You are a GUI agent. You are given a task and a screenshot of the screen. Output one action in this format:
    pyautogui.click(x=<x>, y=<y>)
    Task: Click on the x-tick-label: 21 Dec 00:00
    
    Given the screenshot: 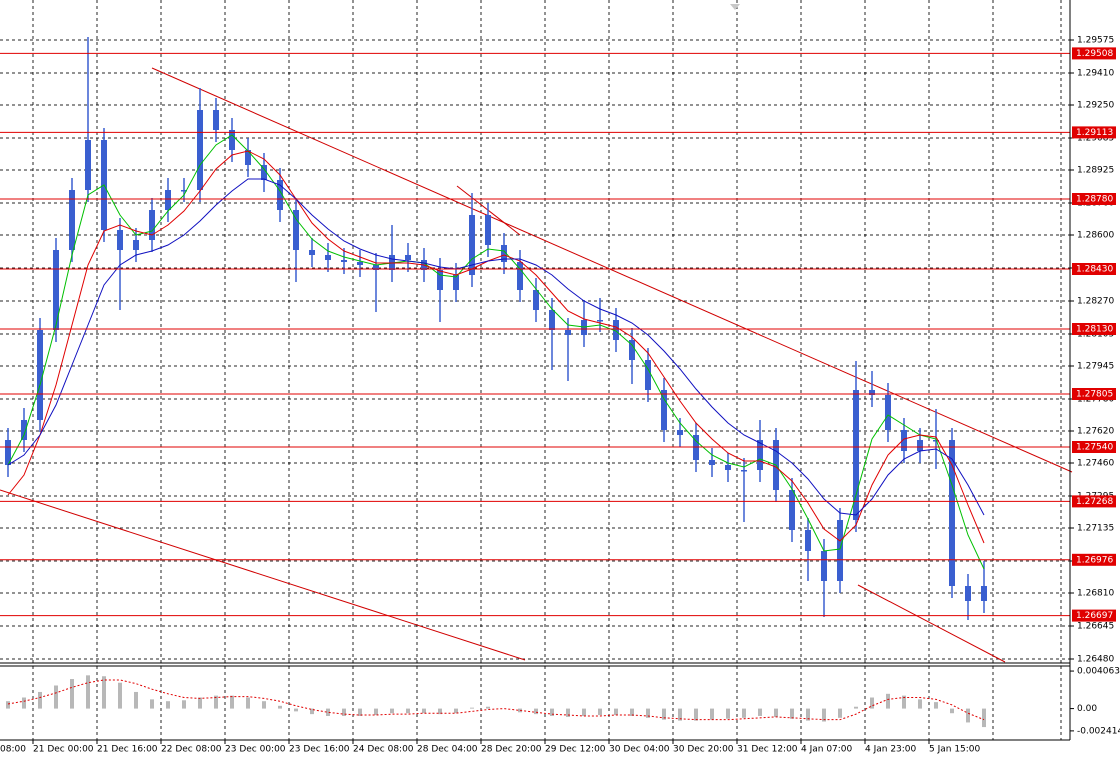 What is the action you would take?
    pyautogui.click(x=63, y=750)
    